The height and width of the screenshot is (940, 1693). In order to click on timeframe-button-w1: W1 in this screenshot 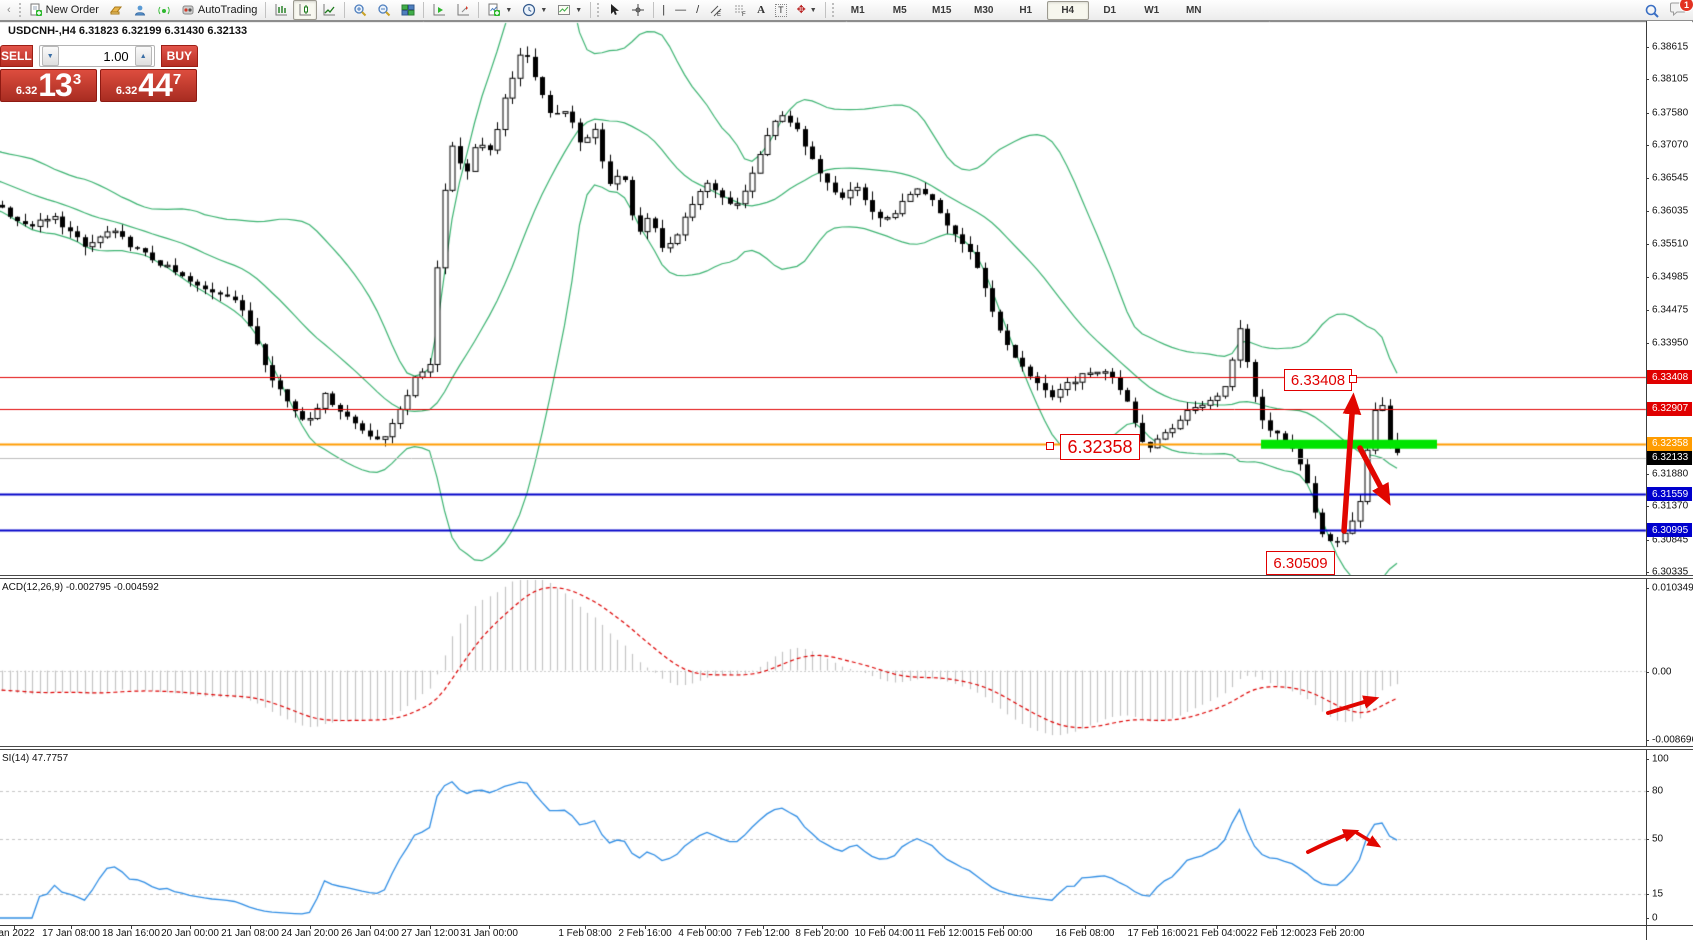, I will do `click(1152, 10)`.